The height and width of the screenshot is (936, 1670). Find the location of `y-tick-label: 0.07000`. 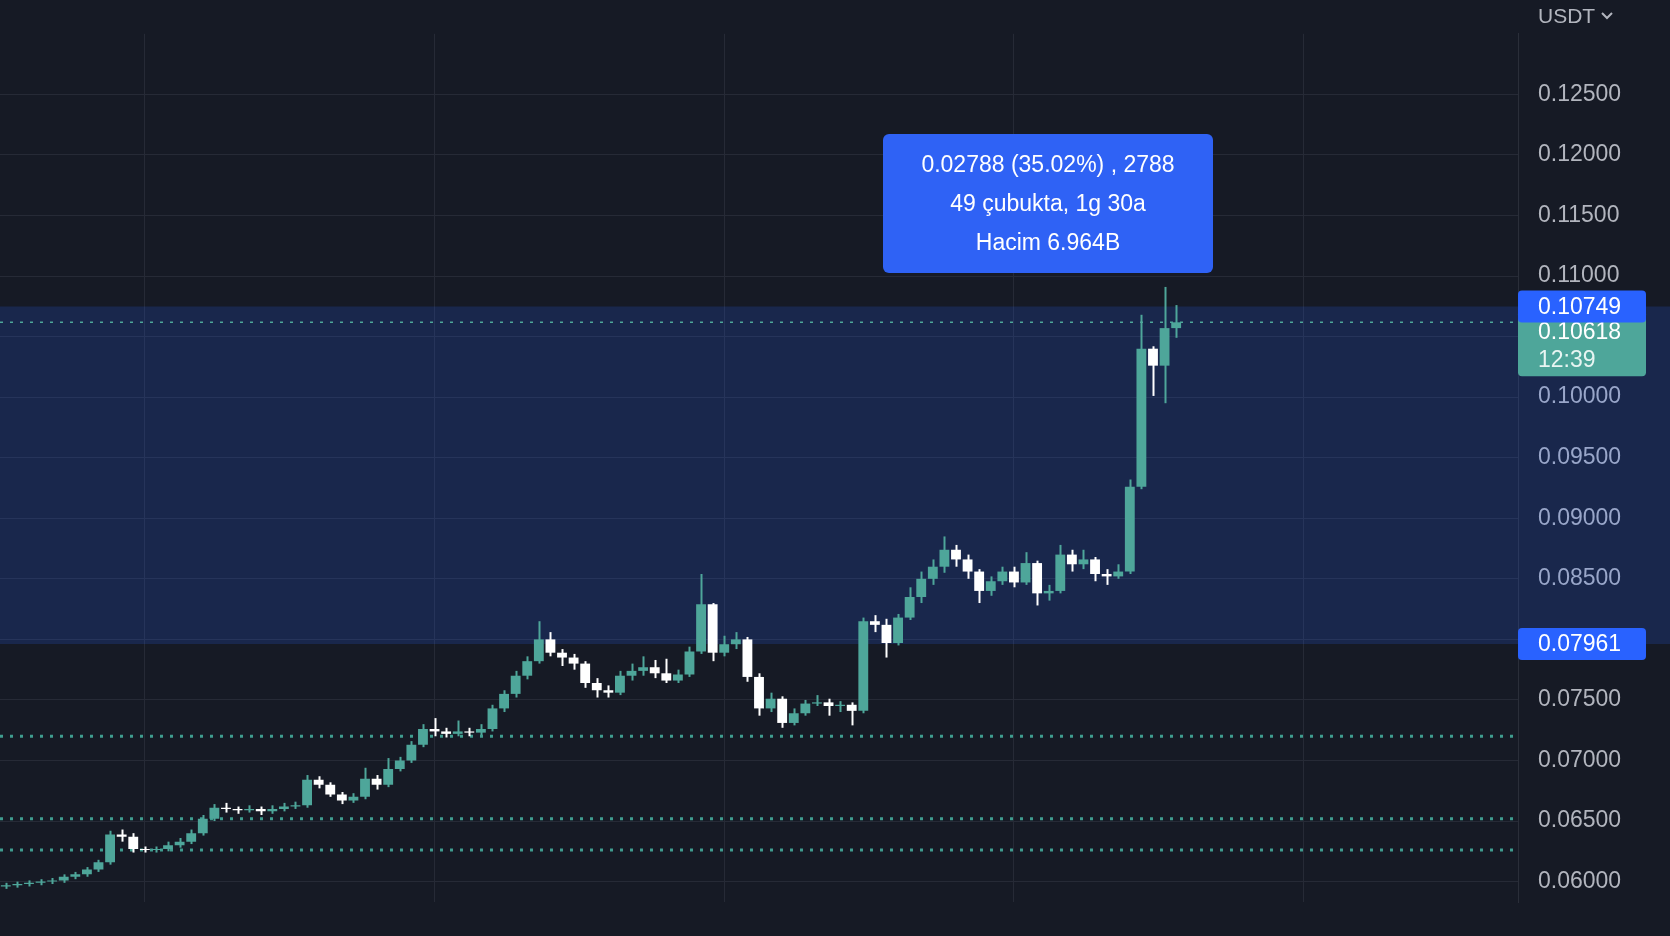

y-tick-label: 0.07000 is located at coordinates (1580, 758).